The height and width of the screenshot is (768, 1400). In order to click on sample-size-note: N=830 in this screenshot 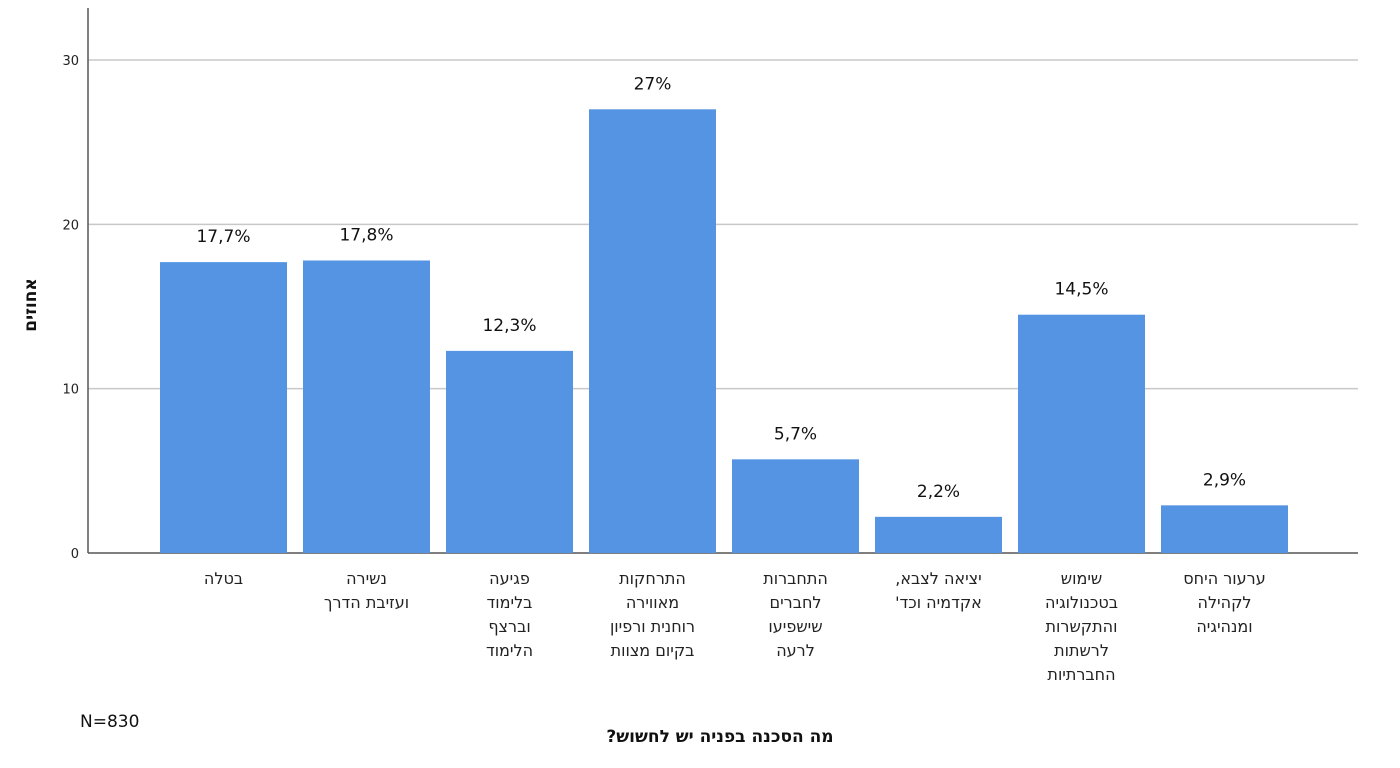, I will do `click(110, 722)`.